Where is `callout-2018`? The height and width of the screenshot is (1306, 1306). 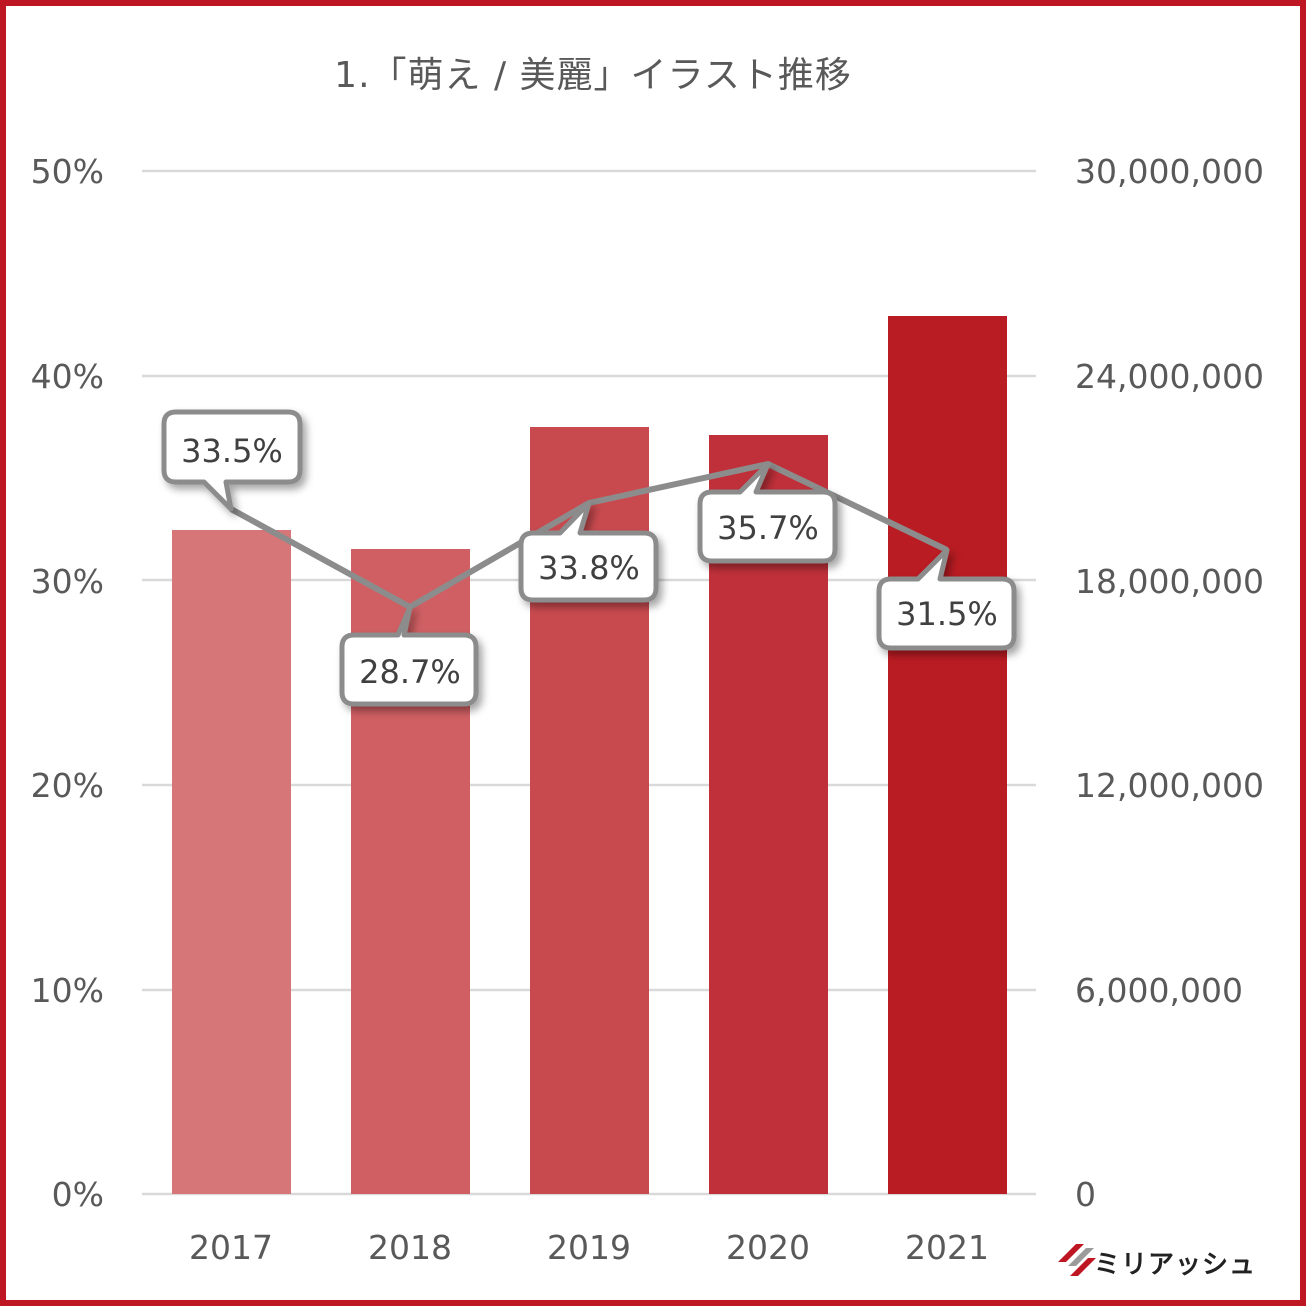 callout-2018 is located at coordinates (409, 655).